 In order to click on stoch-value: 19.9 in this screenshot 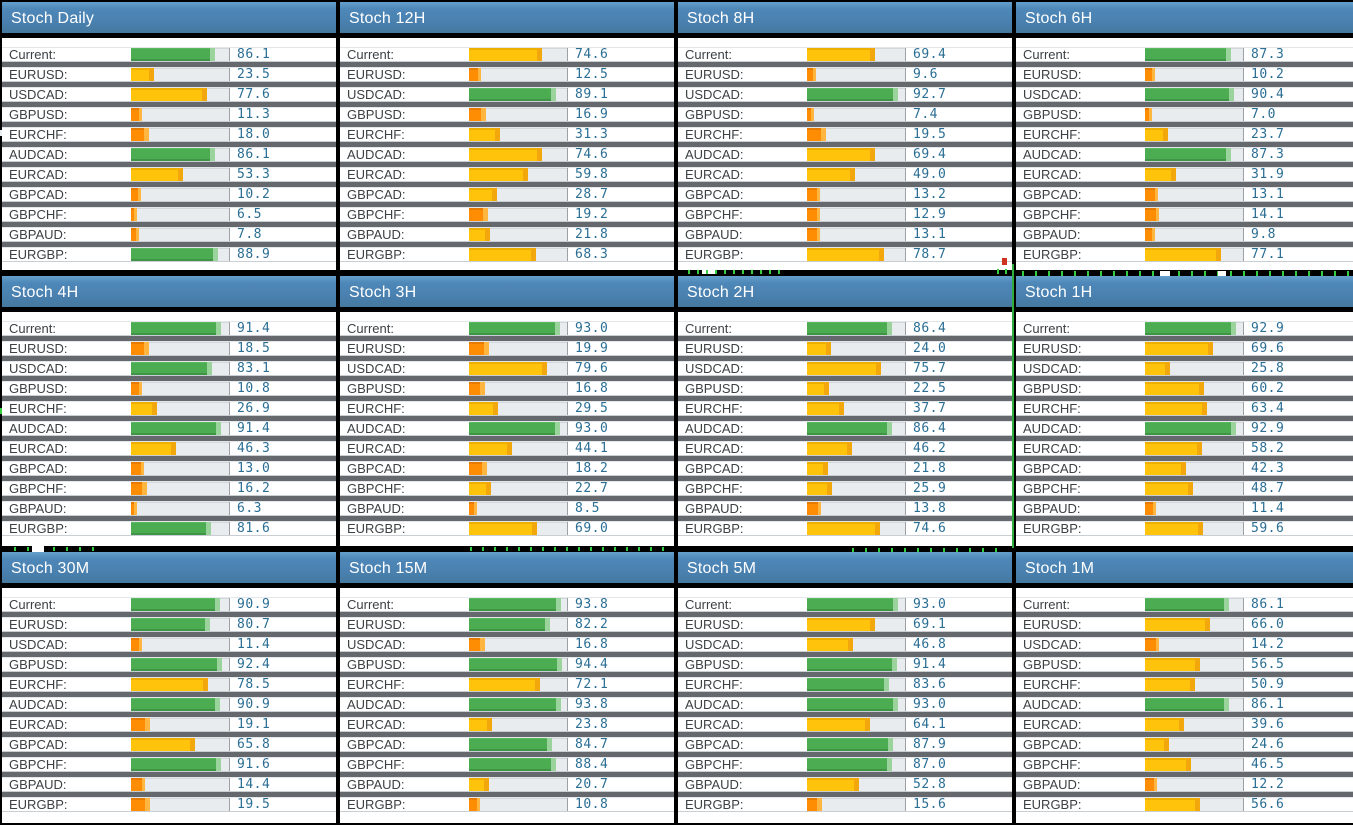, I will do `click(620, 348)`.